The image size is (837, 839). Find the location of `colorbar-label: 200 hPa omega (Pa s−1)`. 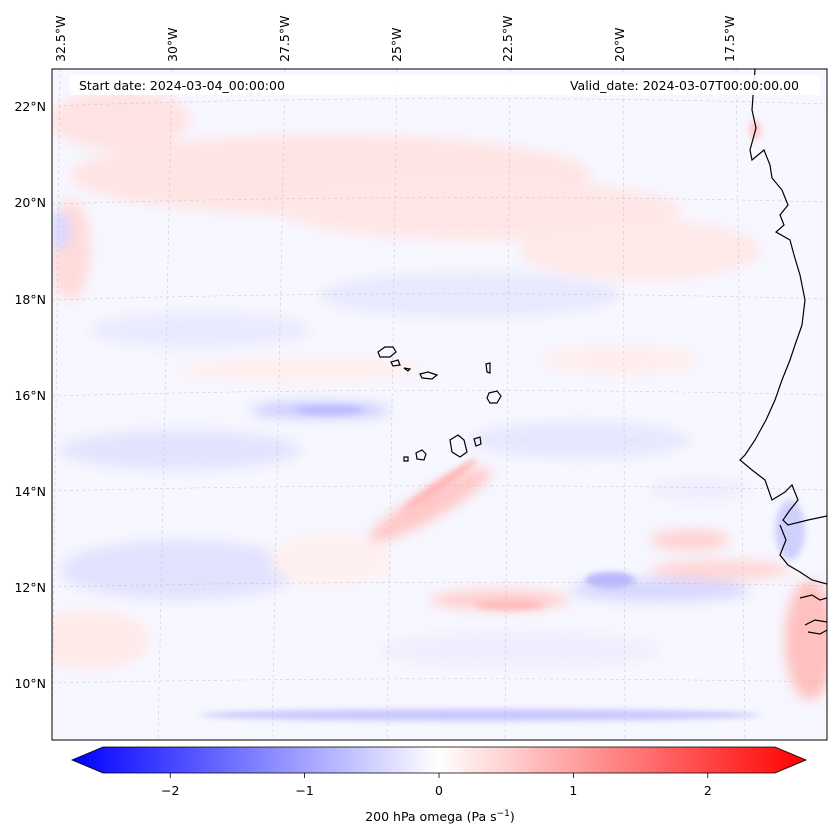

colorbar-label: 200 hPa omega (Pa s−1) is located at coordinates (440, 816).